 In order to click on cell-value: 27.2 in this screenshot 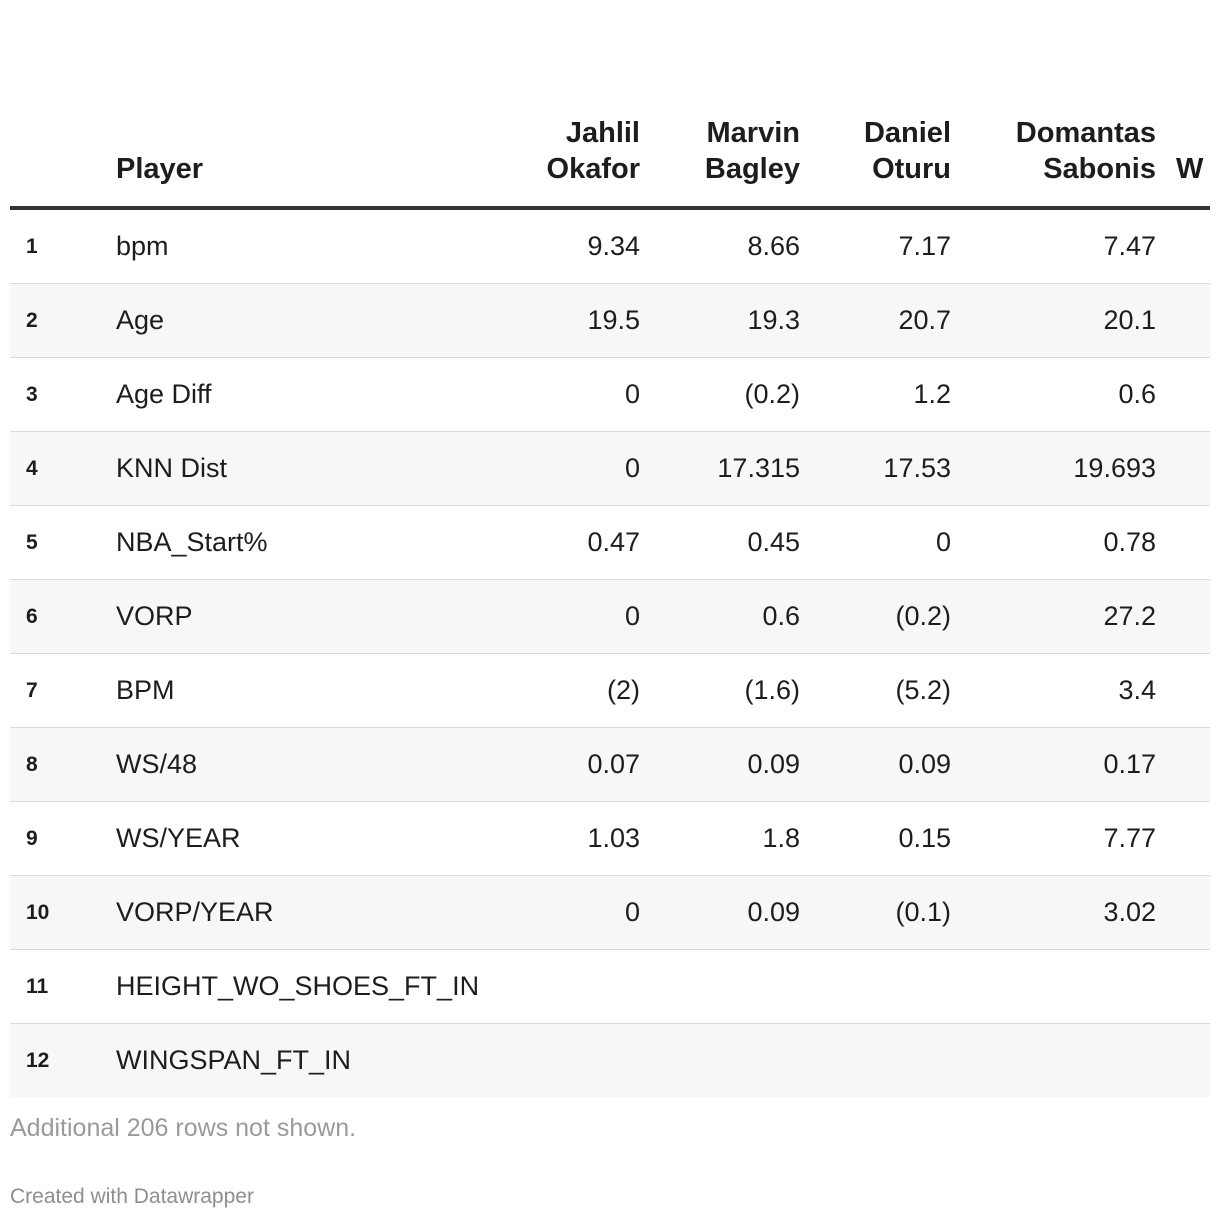, I will do `click(1053, 616)`.